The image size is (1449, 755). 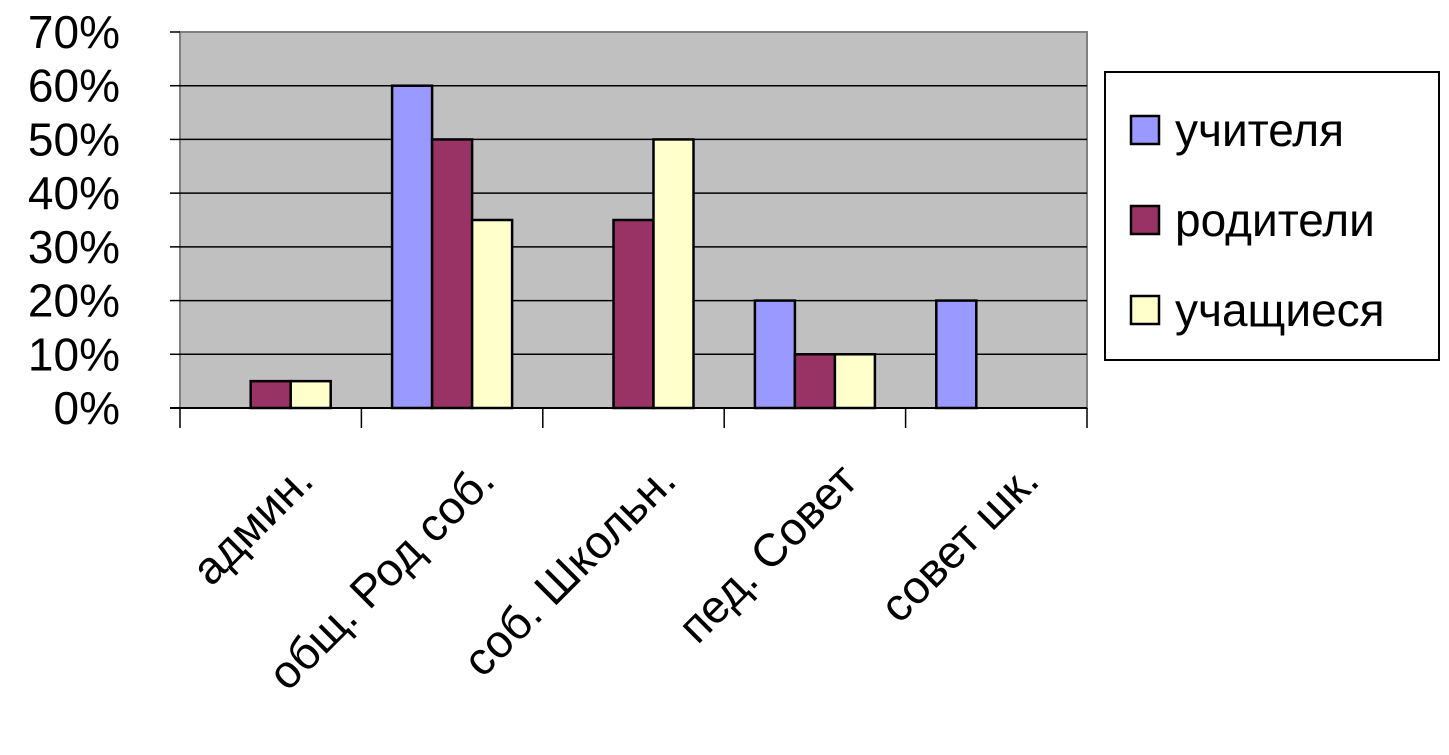 I want to click on legend: учителя родители учащиеся, so click(x=1272, y=216).